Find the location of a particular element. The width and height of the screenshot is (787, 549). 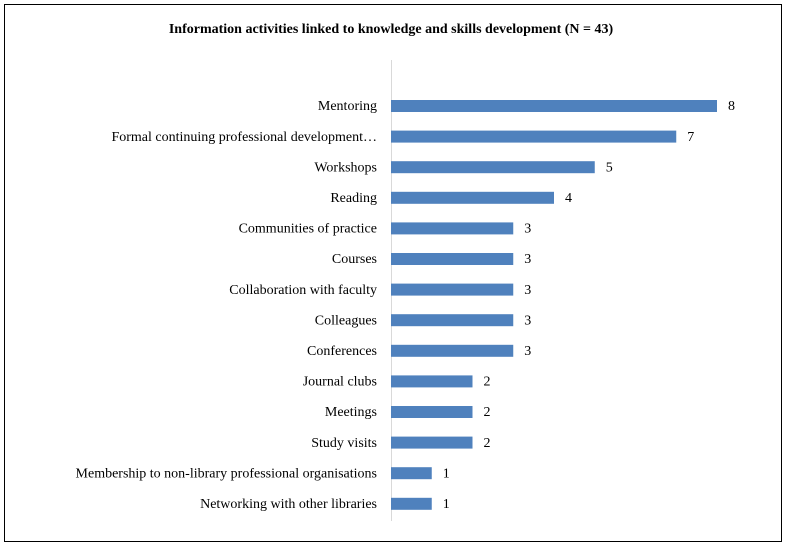

y-tick-label: Courses is located at coordinates (354, 259).